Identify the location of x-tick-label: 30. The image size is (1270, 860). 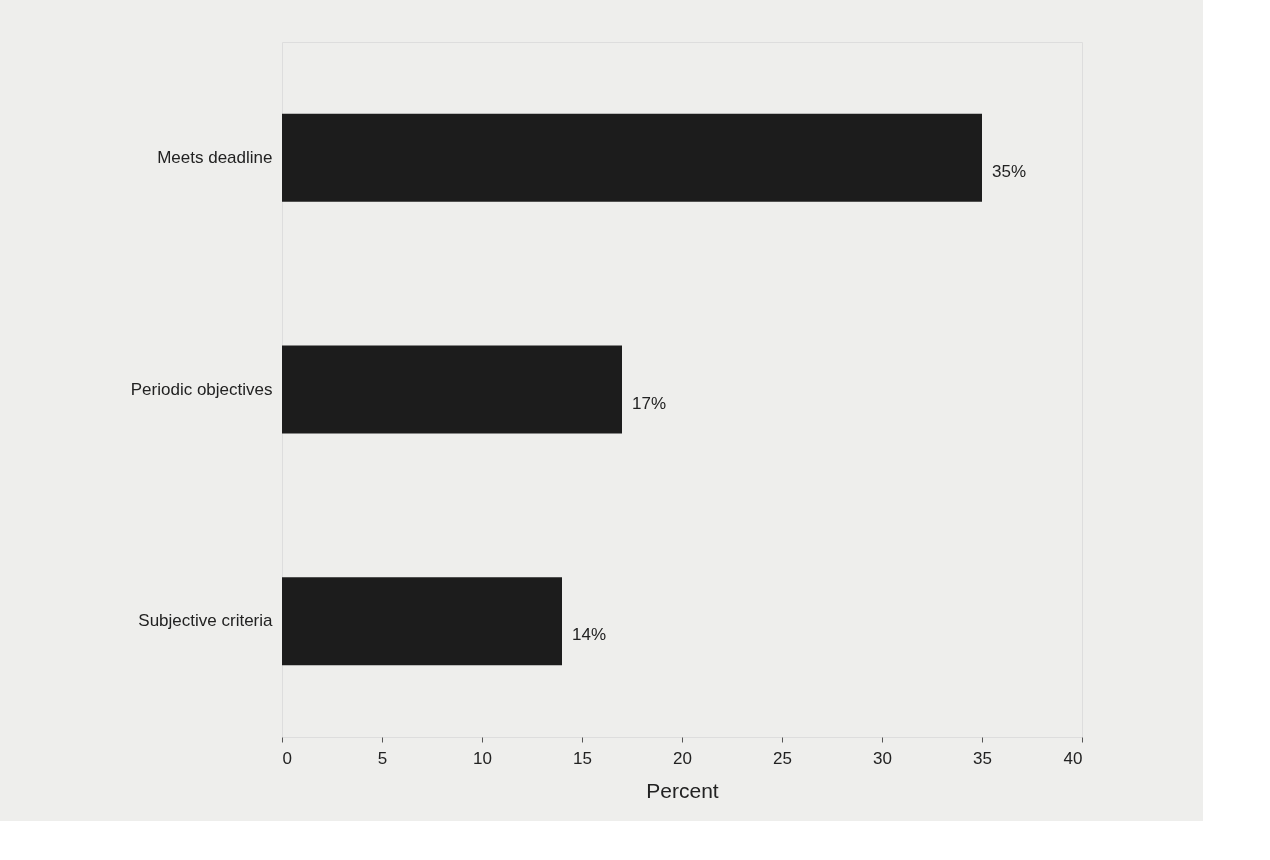
(882, 758).